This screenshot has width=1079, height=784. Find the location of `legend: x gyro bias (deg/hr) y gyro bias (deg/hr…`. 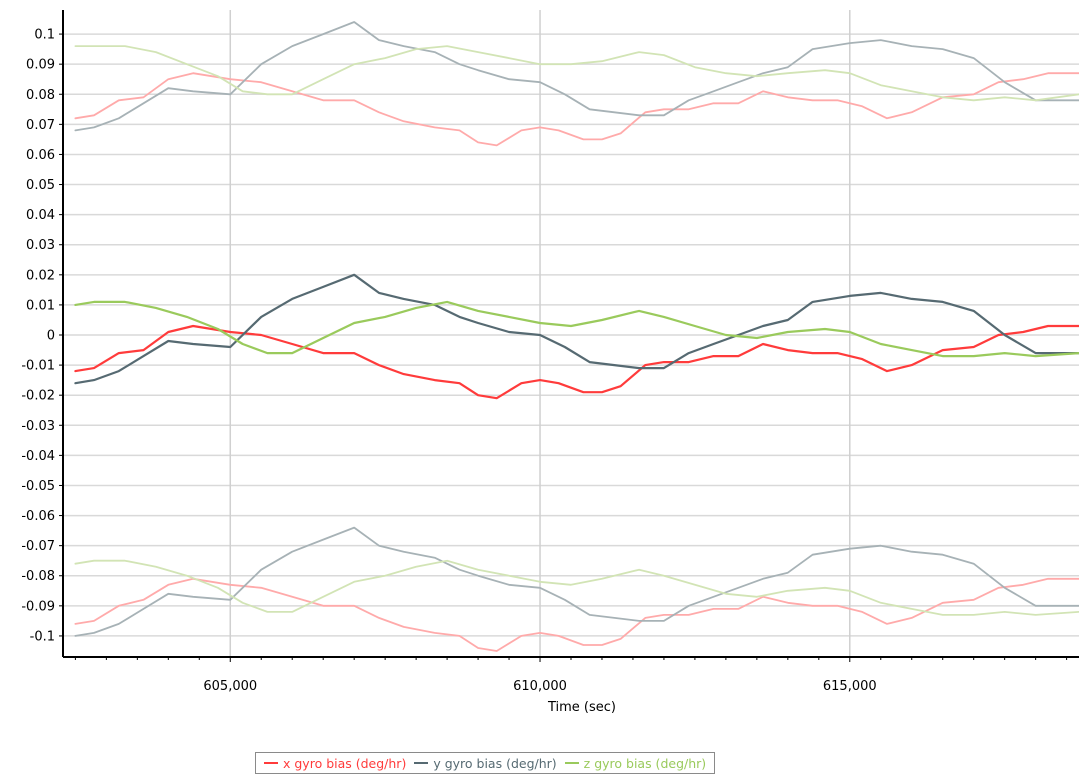

legend: x gyro bias (deg/hr) y gyro bias (deg/hr… is located at coordinates (485, 763).